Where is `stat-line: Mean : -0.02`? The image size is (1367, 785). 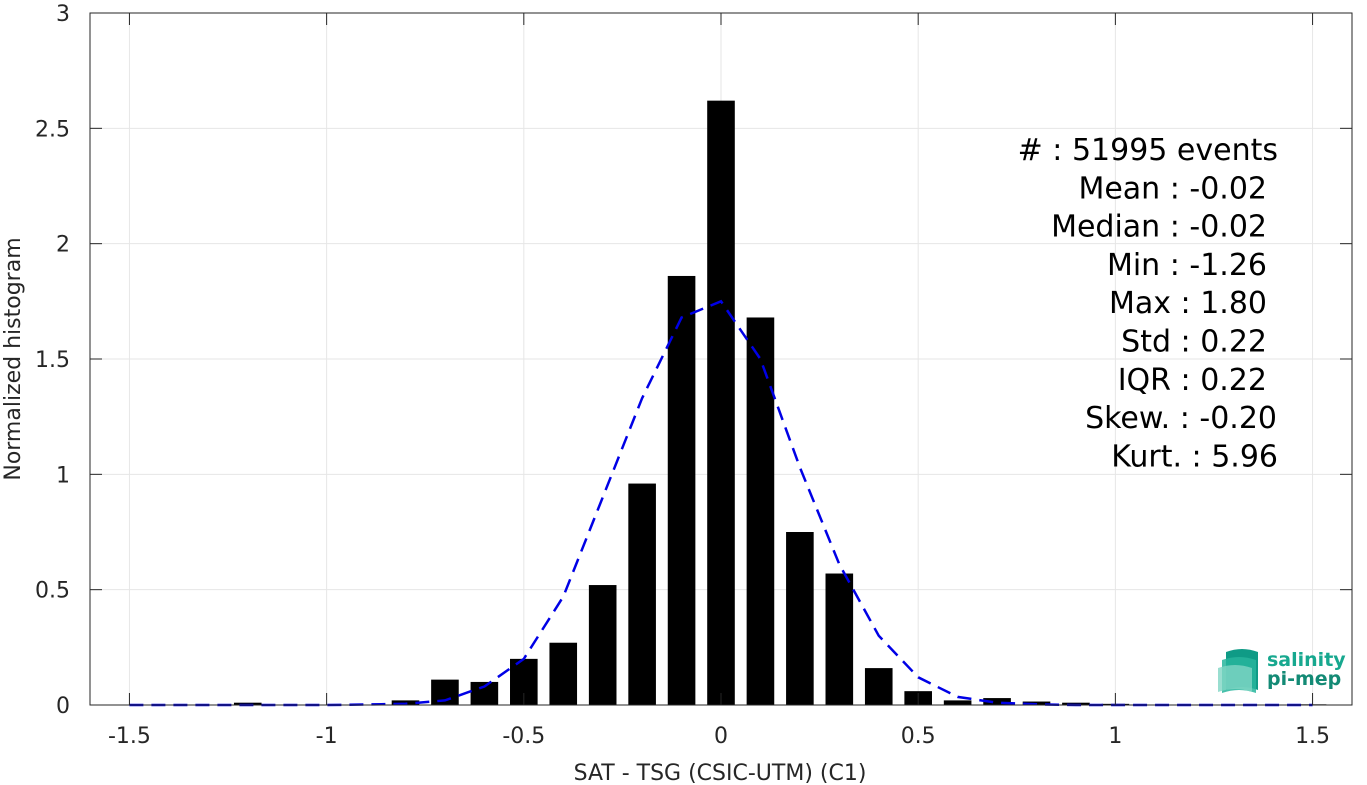
stat-line: Mean : -0.02 is located at coordinates (1172, 188).